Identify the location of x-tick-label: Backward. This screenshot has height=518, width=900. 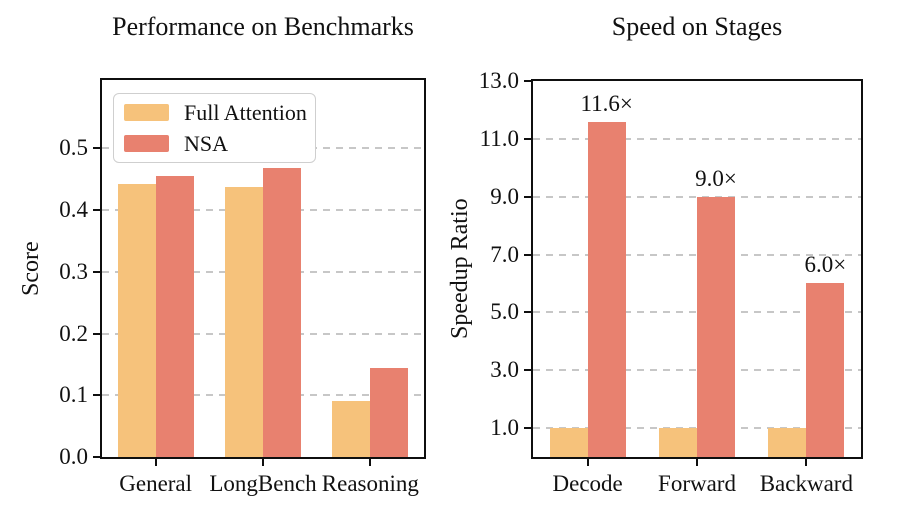
(806, 483).